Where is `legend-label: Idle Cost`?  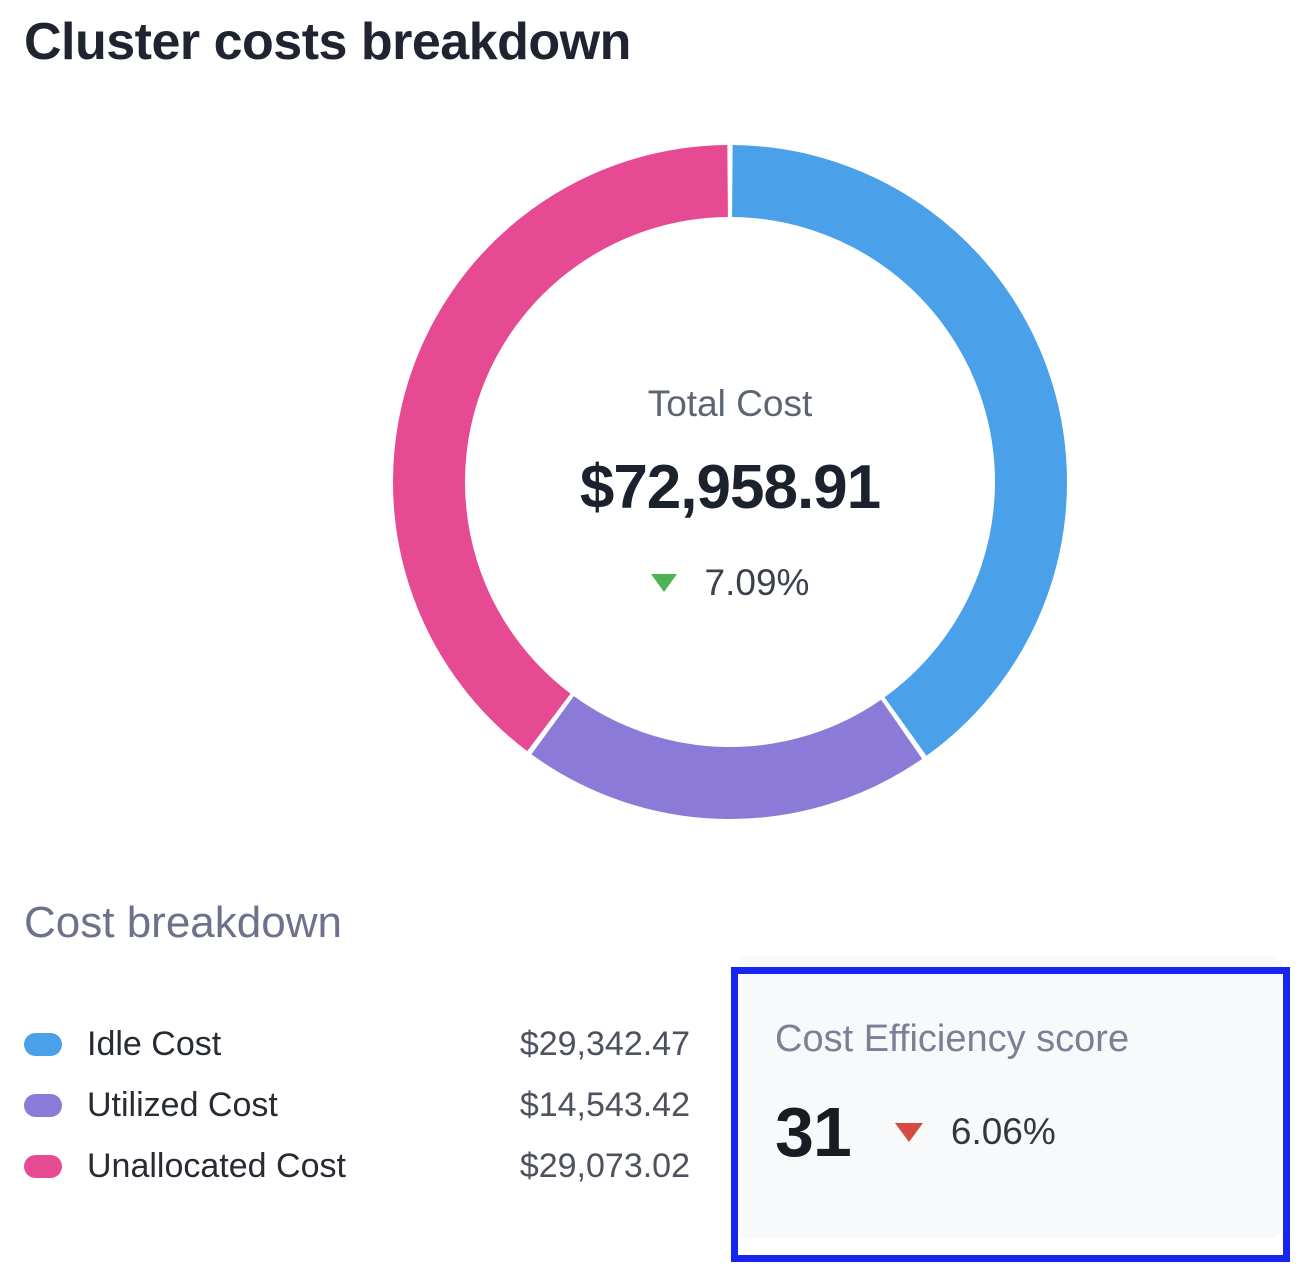 legend-label: Idle Cost is located at coordinates (154, 1043).